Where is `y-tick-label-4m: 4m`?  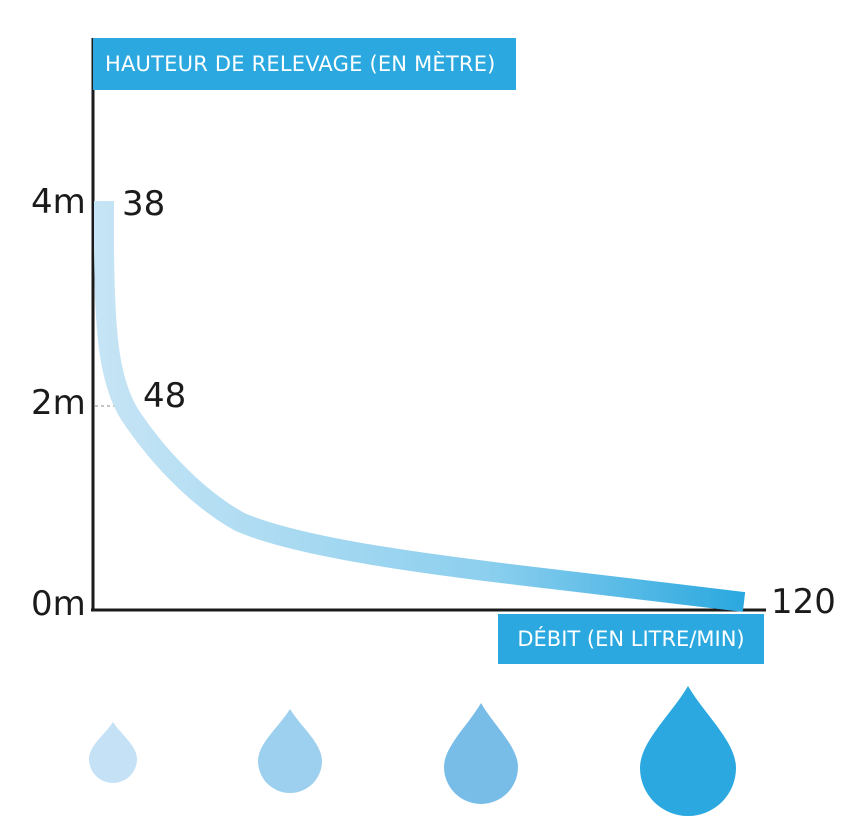 y-tick-label-4m: 4m is located at coordinates (58, 202).